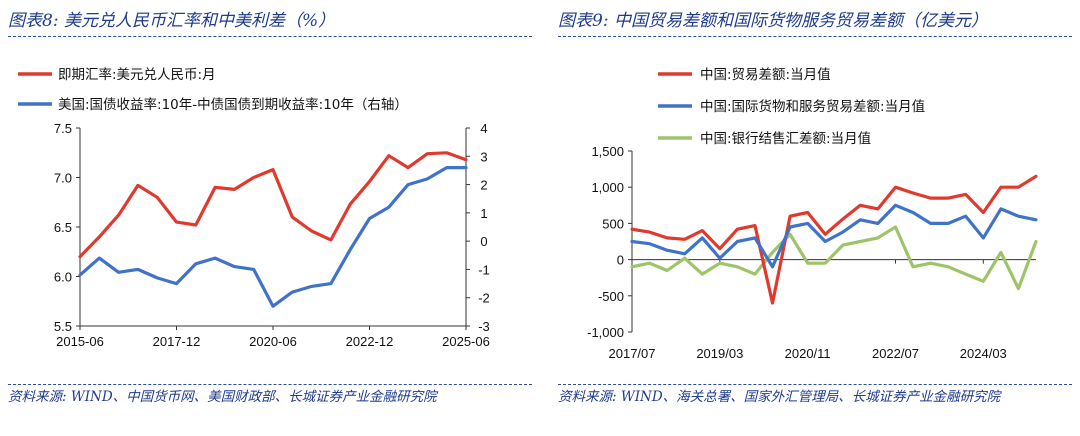 Image resolution: width=1080 pixels, height=436 pixels. What do you see at coordinates (137, 74) in the screenshot?
I see `legend-label-1: 即期汇率:美元兑人民币:月` at bounding box center [137, 74].